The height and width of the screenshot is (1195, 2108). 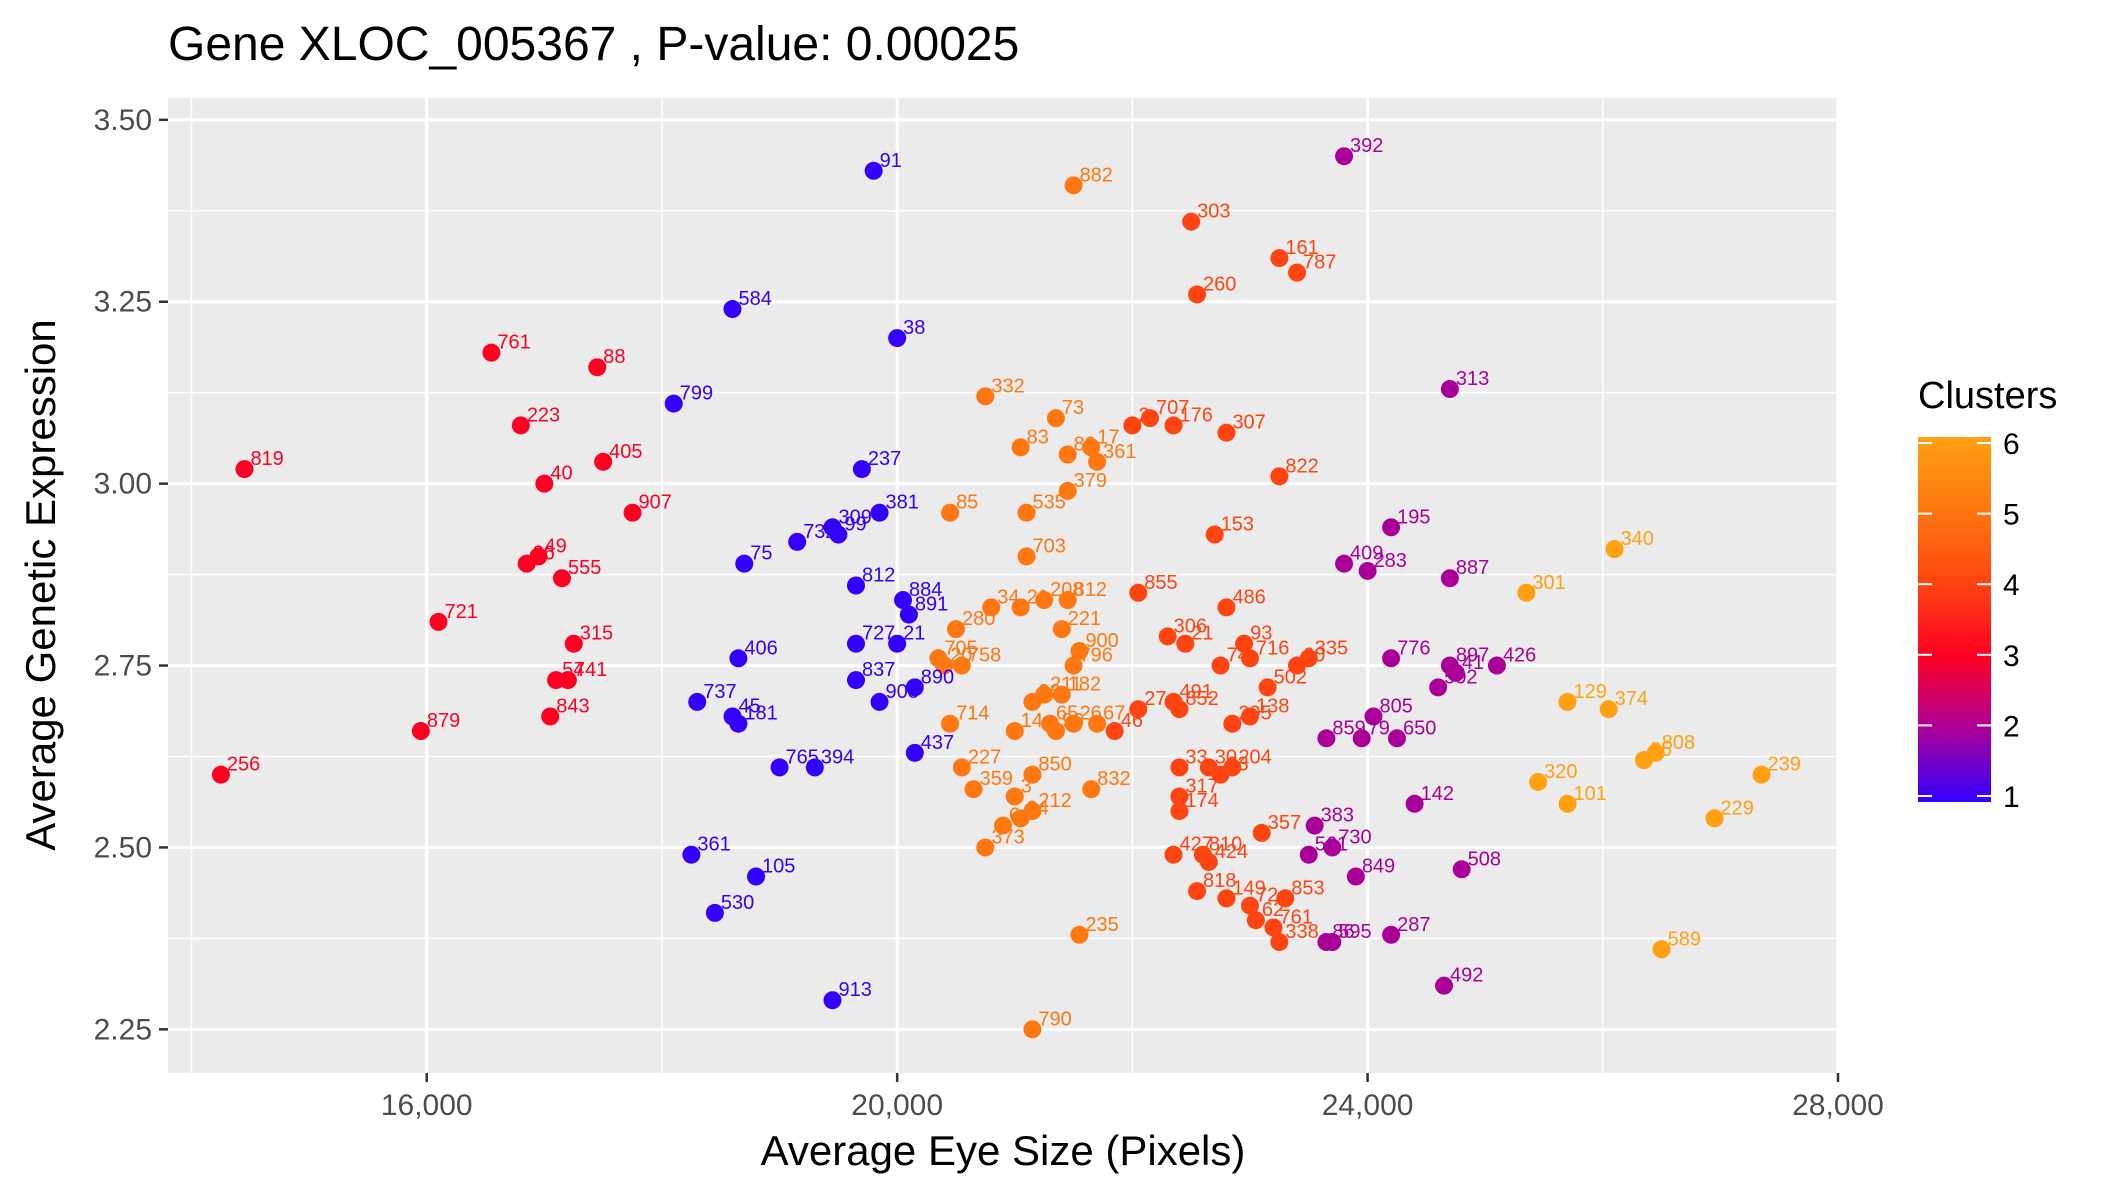 What do you see at coordinates (2011, 515) in the screenshot?
I see `legend-tick-label: 5` at bounding box center [2011, 515].